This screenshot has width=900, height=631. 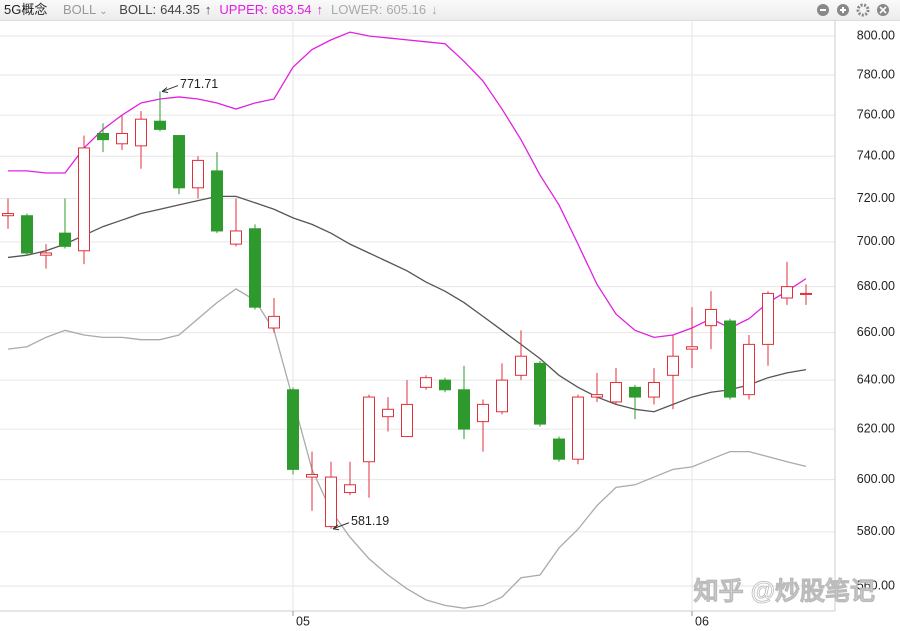 I want to click on x-tick-label: 06, so click(x=702, y=621).